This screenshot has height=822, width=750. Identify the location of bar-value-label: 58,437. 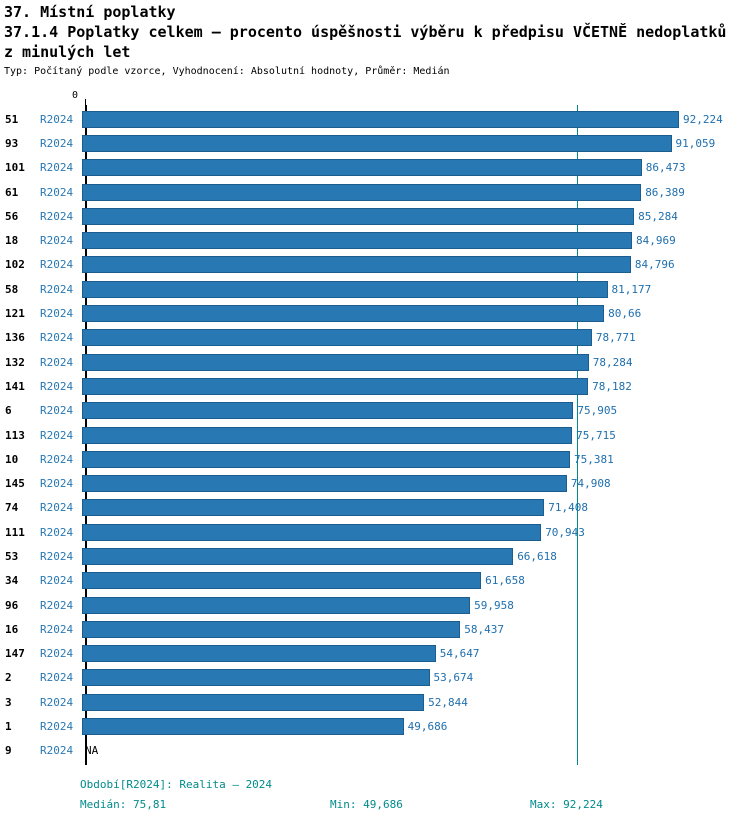
(484, 629).